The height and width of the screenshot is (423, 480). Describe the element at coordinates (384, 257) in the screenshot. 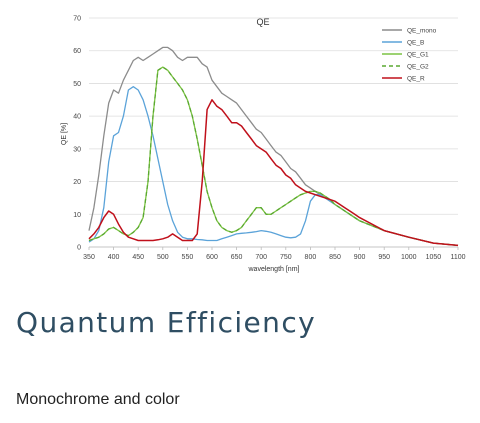

I see `x-tick-label: 950` at that location.